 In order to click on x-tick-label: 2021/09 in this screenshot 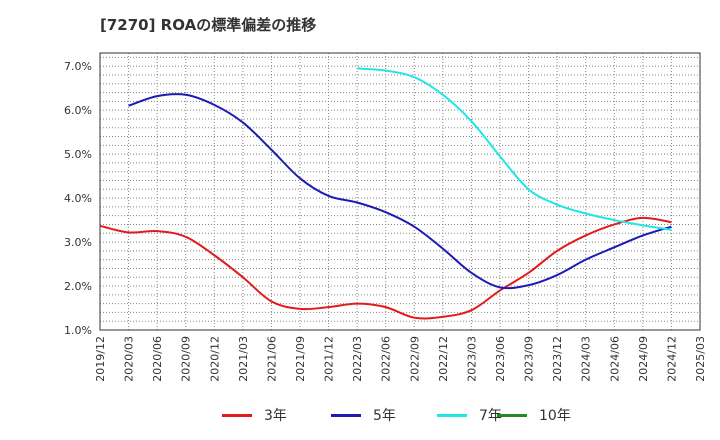, I will do `click(300, 359)`.